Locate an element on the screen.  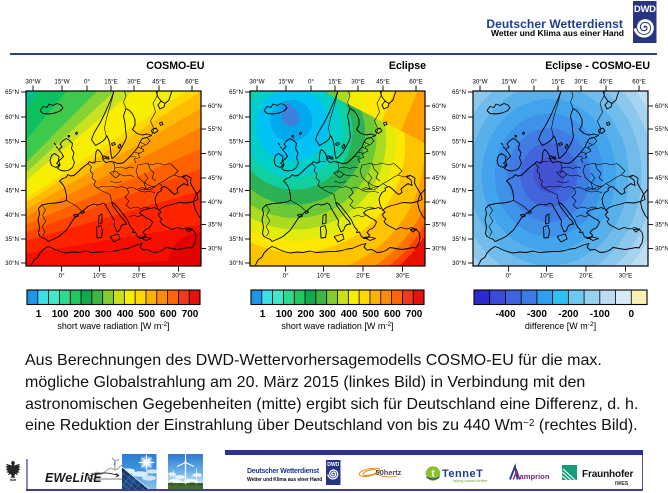
svg-text: 0 is located at coordinates (631, 314).